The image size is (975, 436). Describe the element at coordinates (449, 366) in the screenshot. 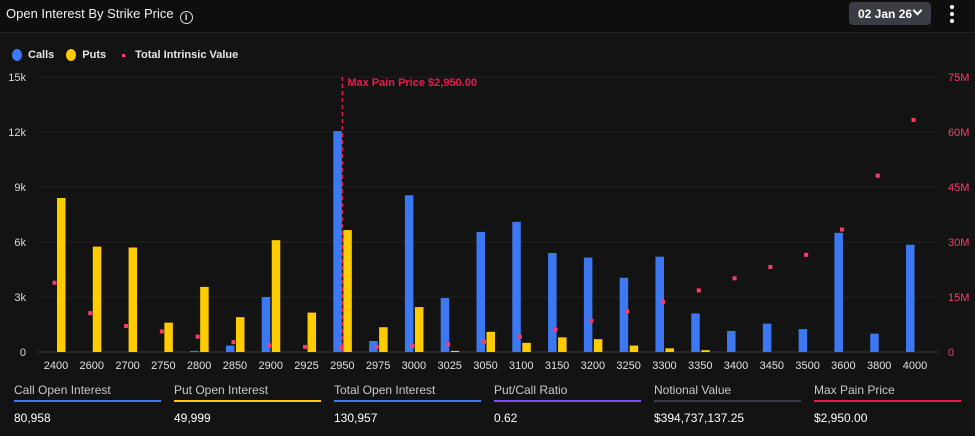

I see `x-tick-label: 3025` at that location.